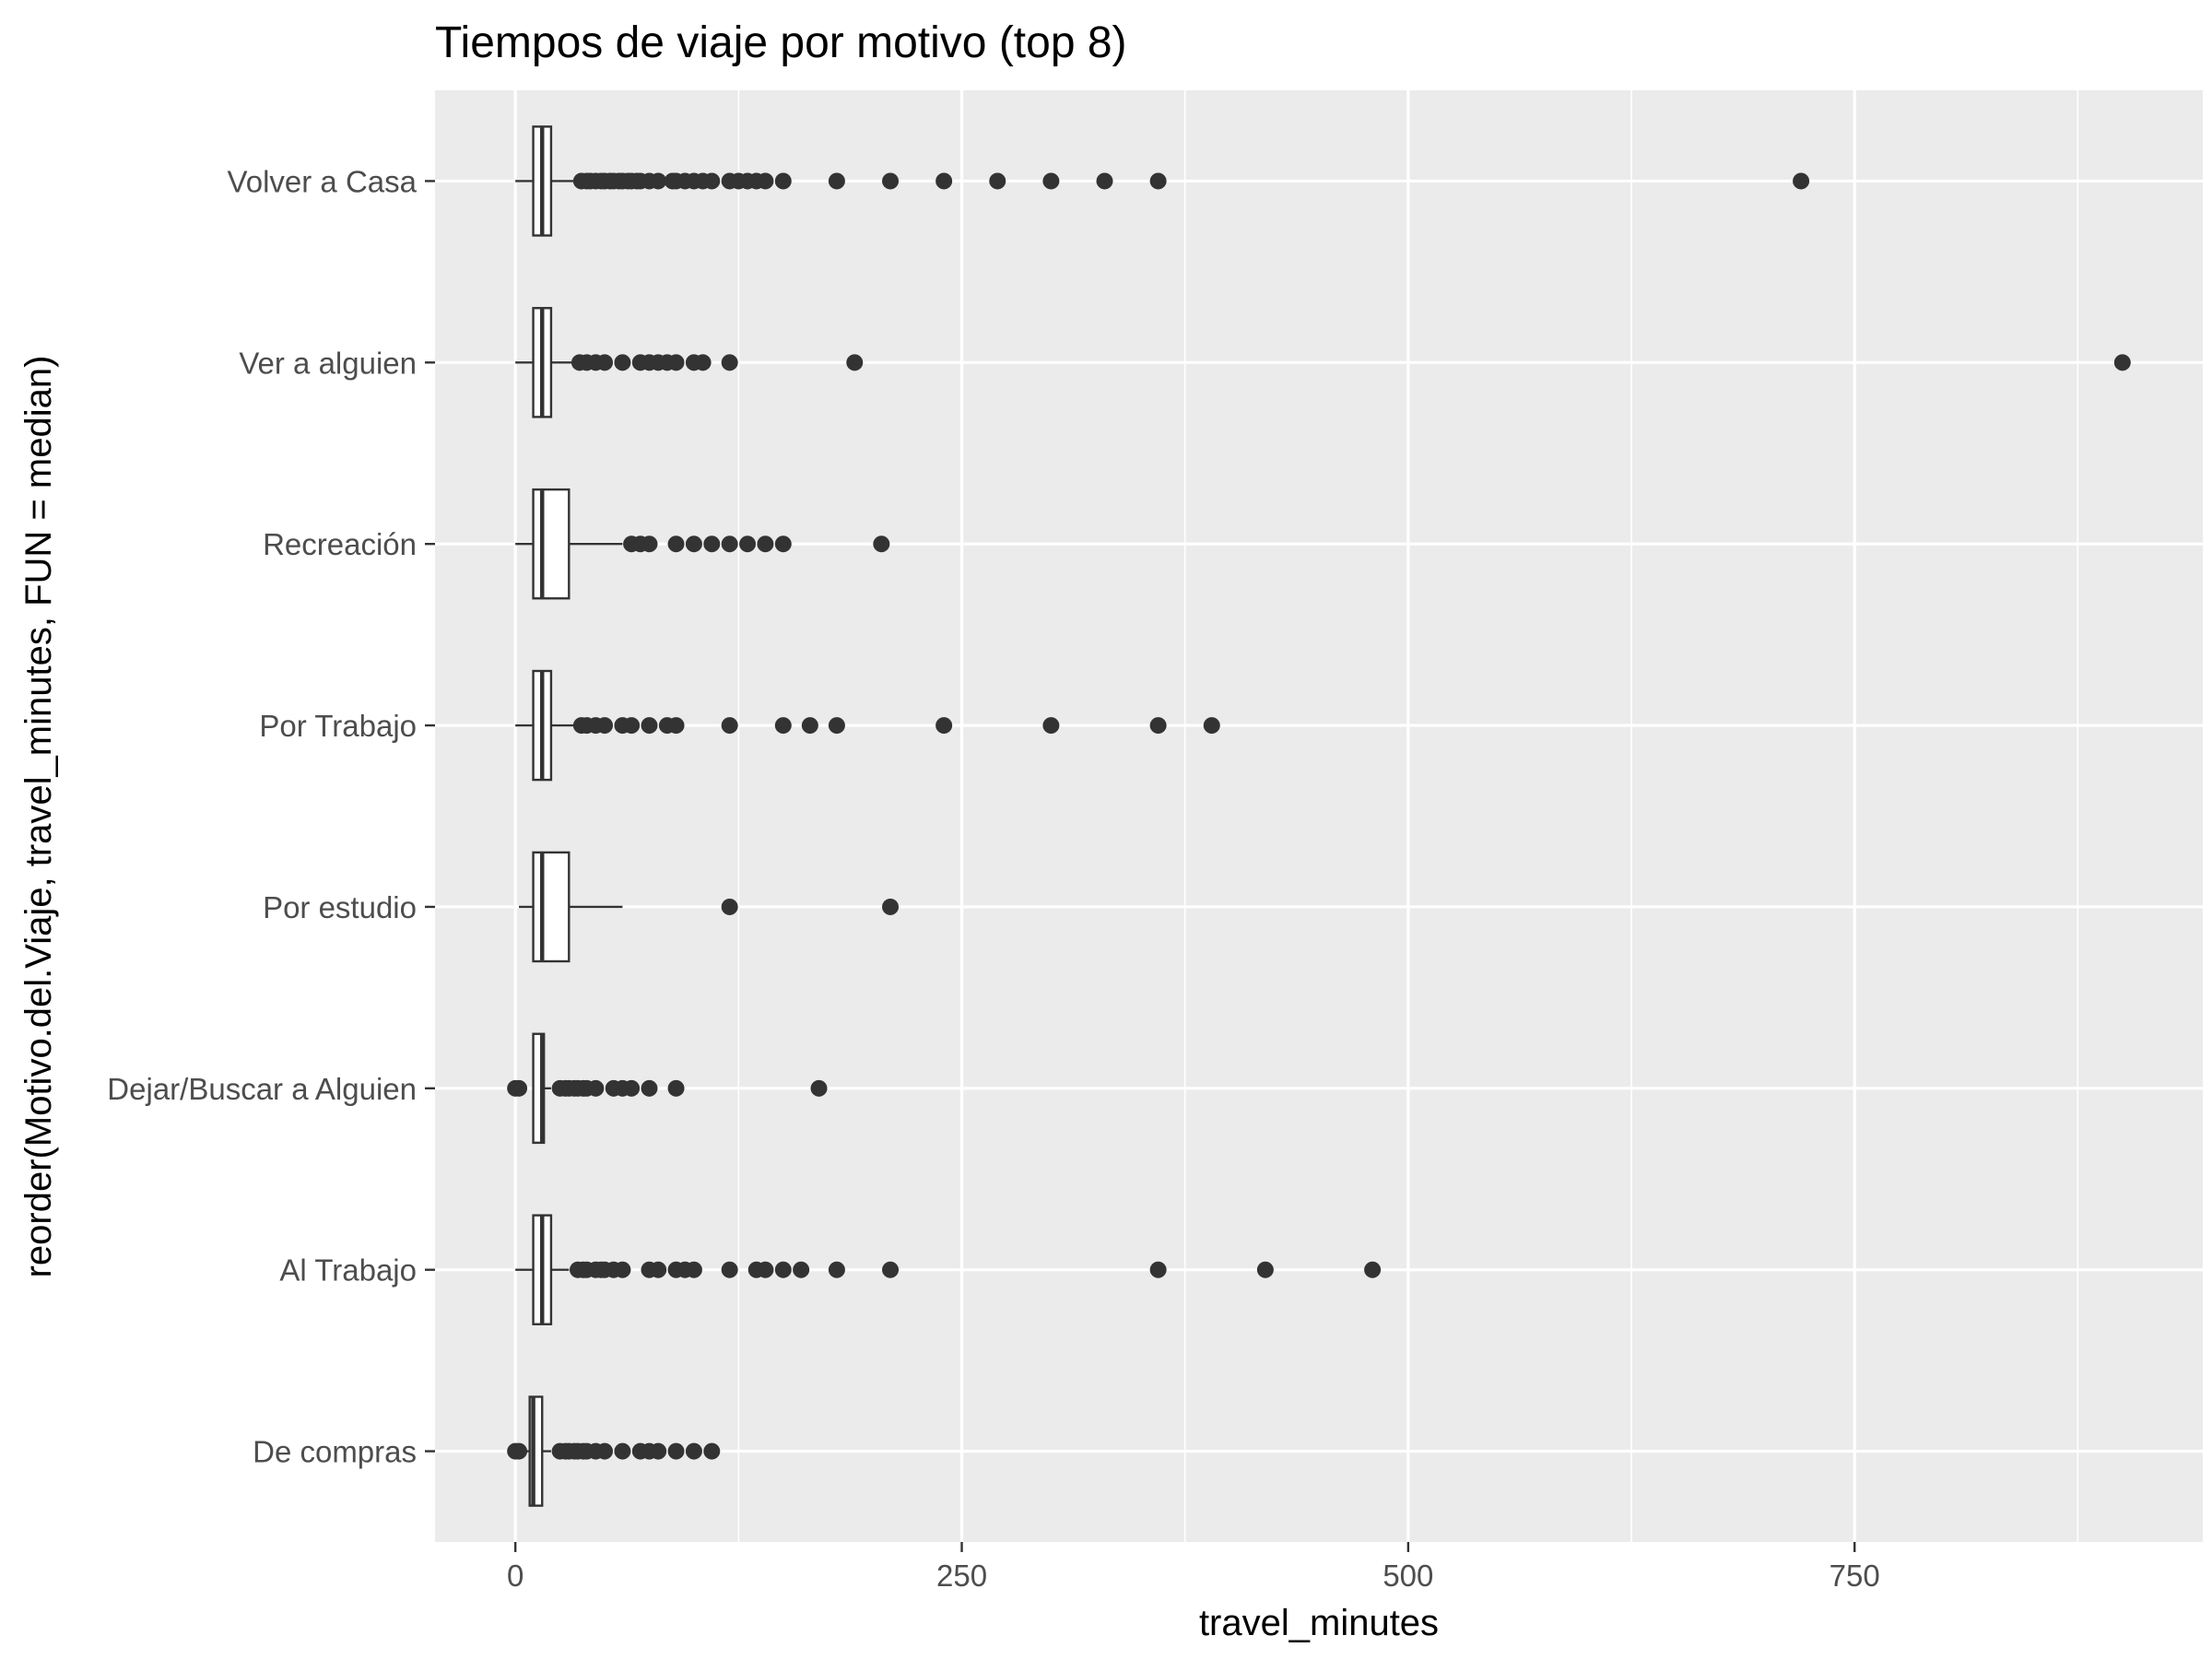 The height and width of the screenshot is (1659, 2212). I want to click on y-tick-label: Volver a Casa, so click(323, 181).